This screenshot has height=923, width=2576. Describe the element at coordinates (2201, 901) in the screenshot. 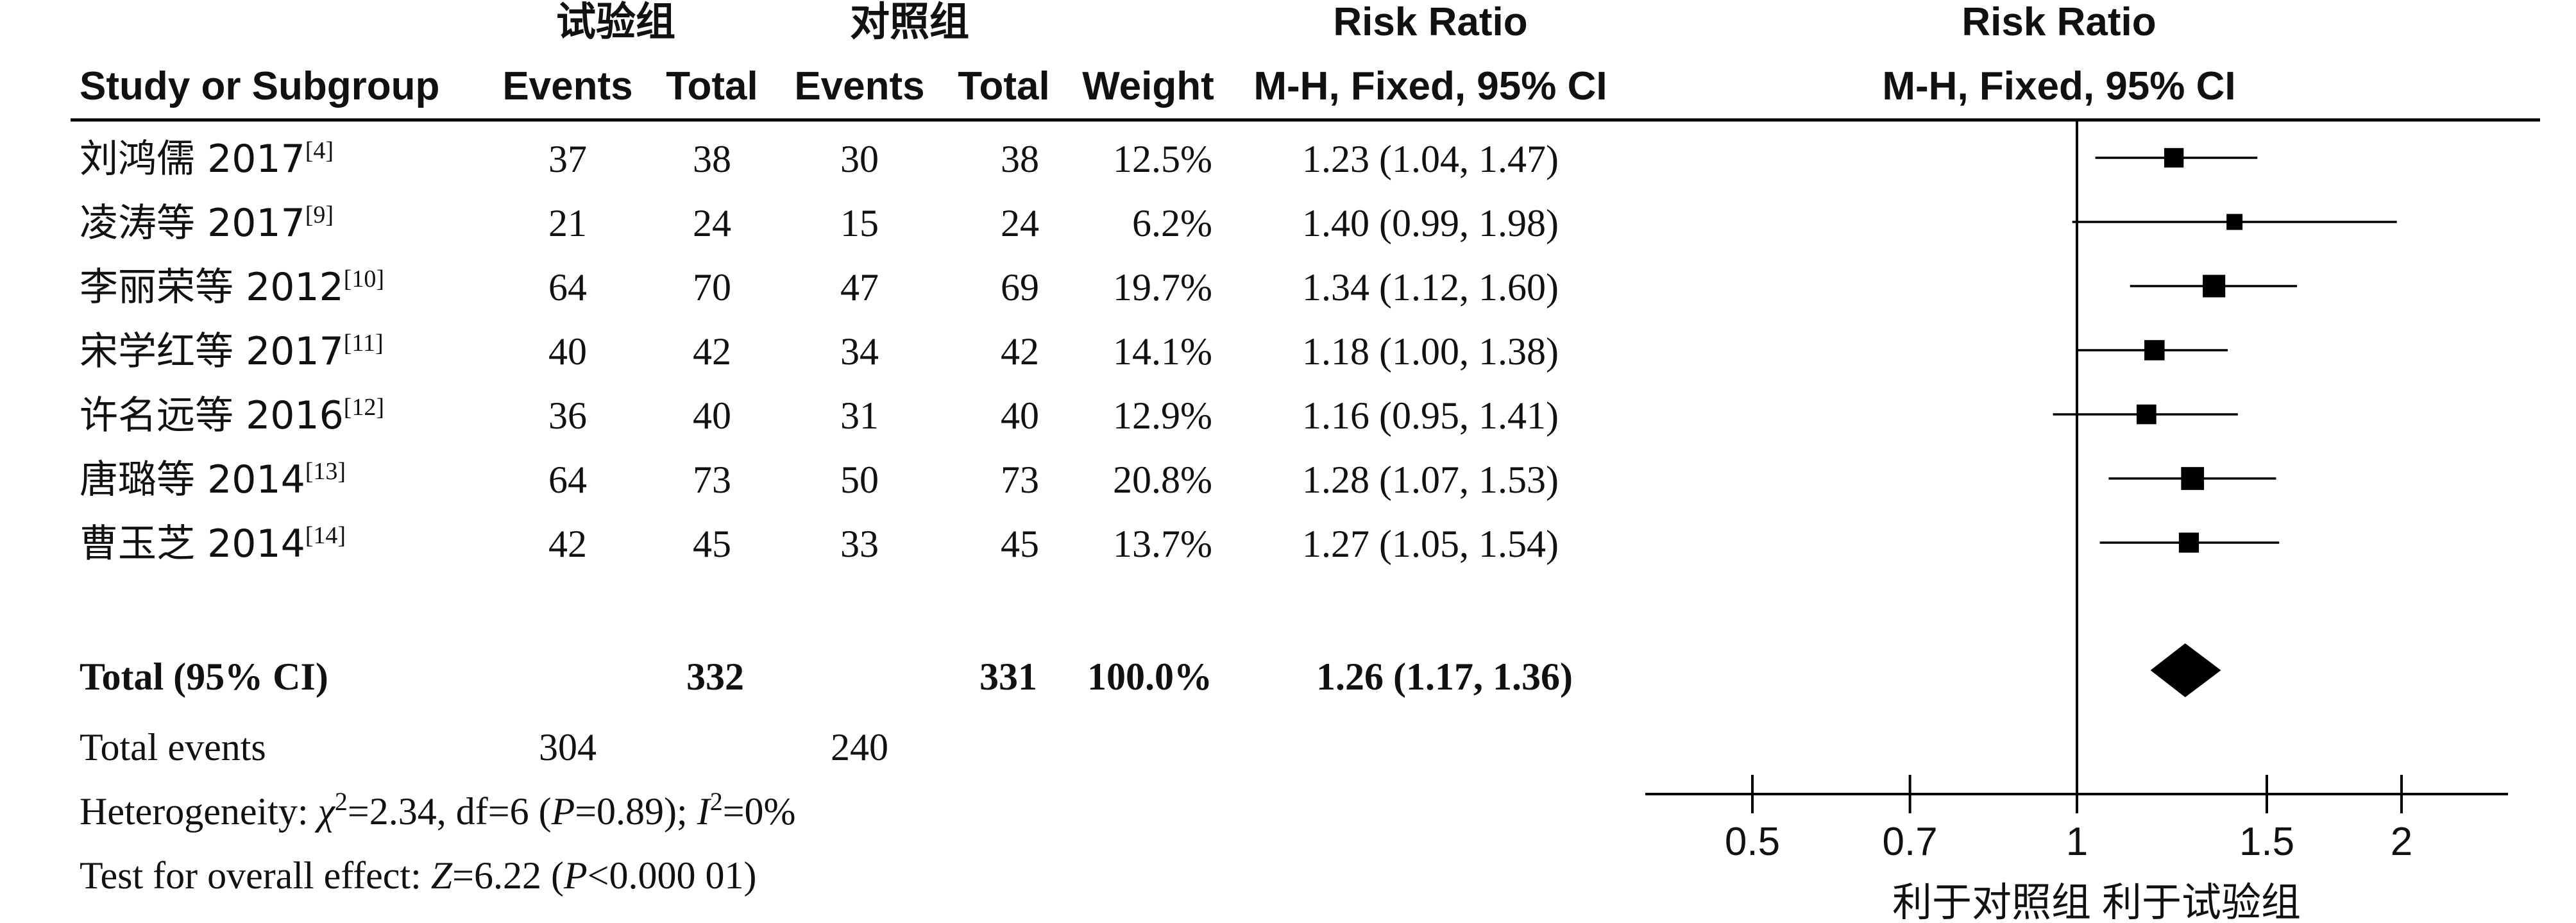

I see `favours-treatment-label: 利于试验组` at that location.